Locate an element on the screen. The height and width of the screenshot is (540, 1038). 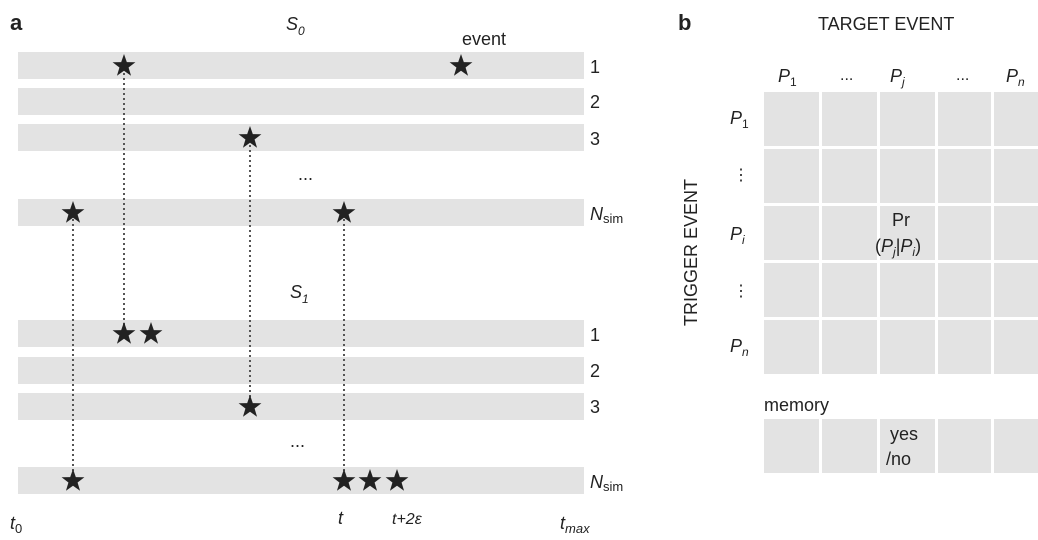
row-header-pn: Pn is located at coordinates (739, 347).